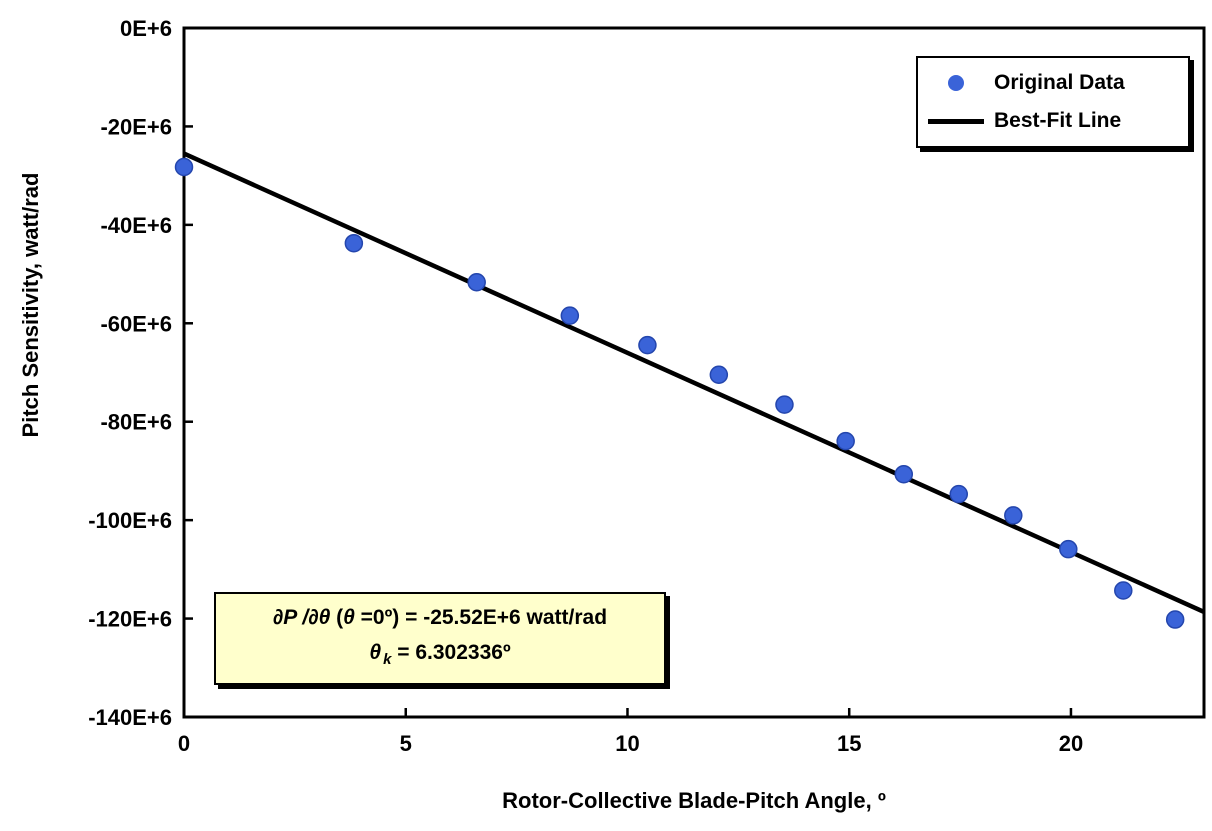 This screenshot has width=1212, height=831. I want to click on line-marker-icon, so click(956, 121).